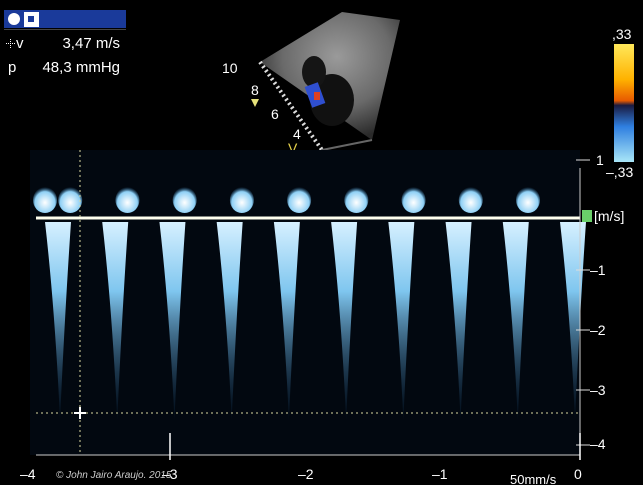 The height and width of the screenshot is (485, 643). I want to click on velocity-tick-label: –2, so click(598, 330).